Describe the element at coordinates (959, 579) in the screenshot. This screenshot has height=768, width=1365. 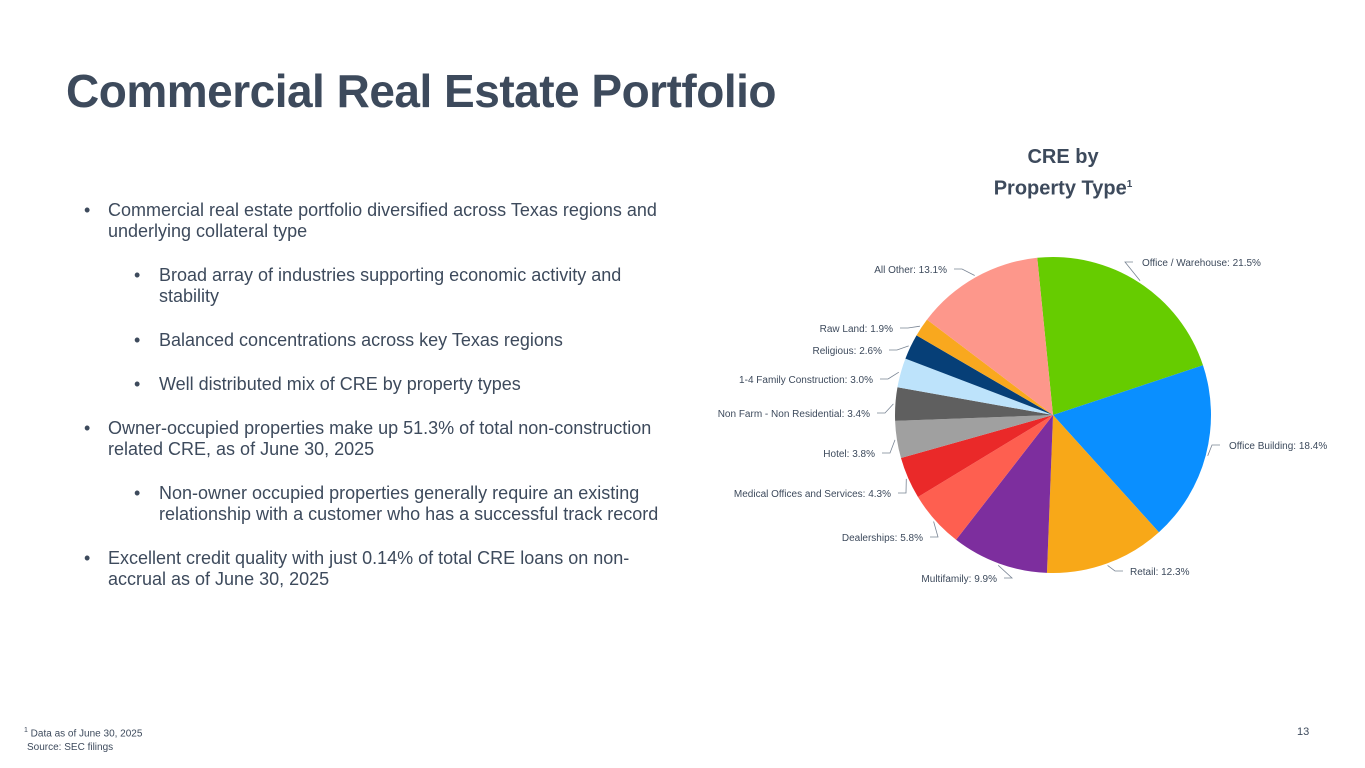
I see `slice-label: Multifamily: 9.9%` at that location.